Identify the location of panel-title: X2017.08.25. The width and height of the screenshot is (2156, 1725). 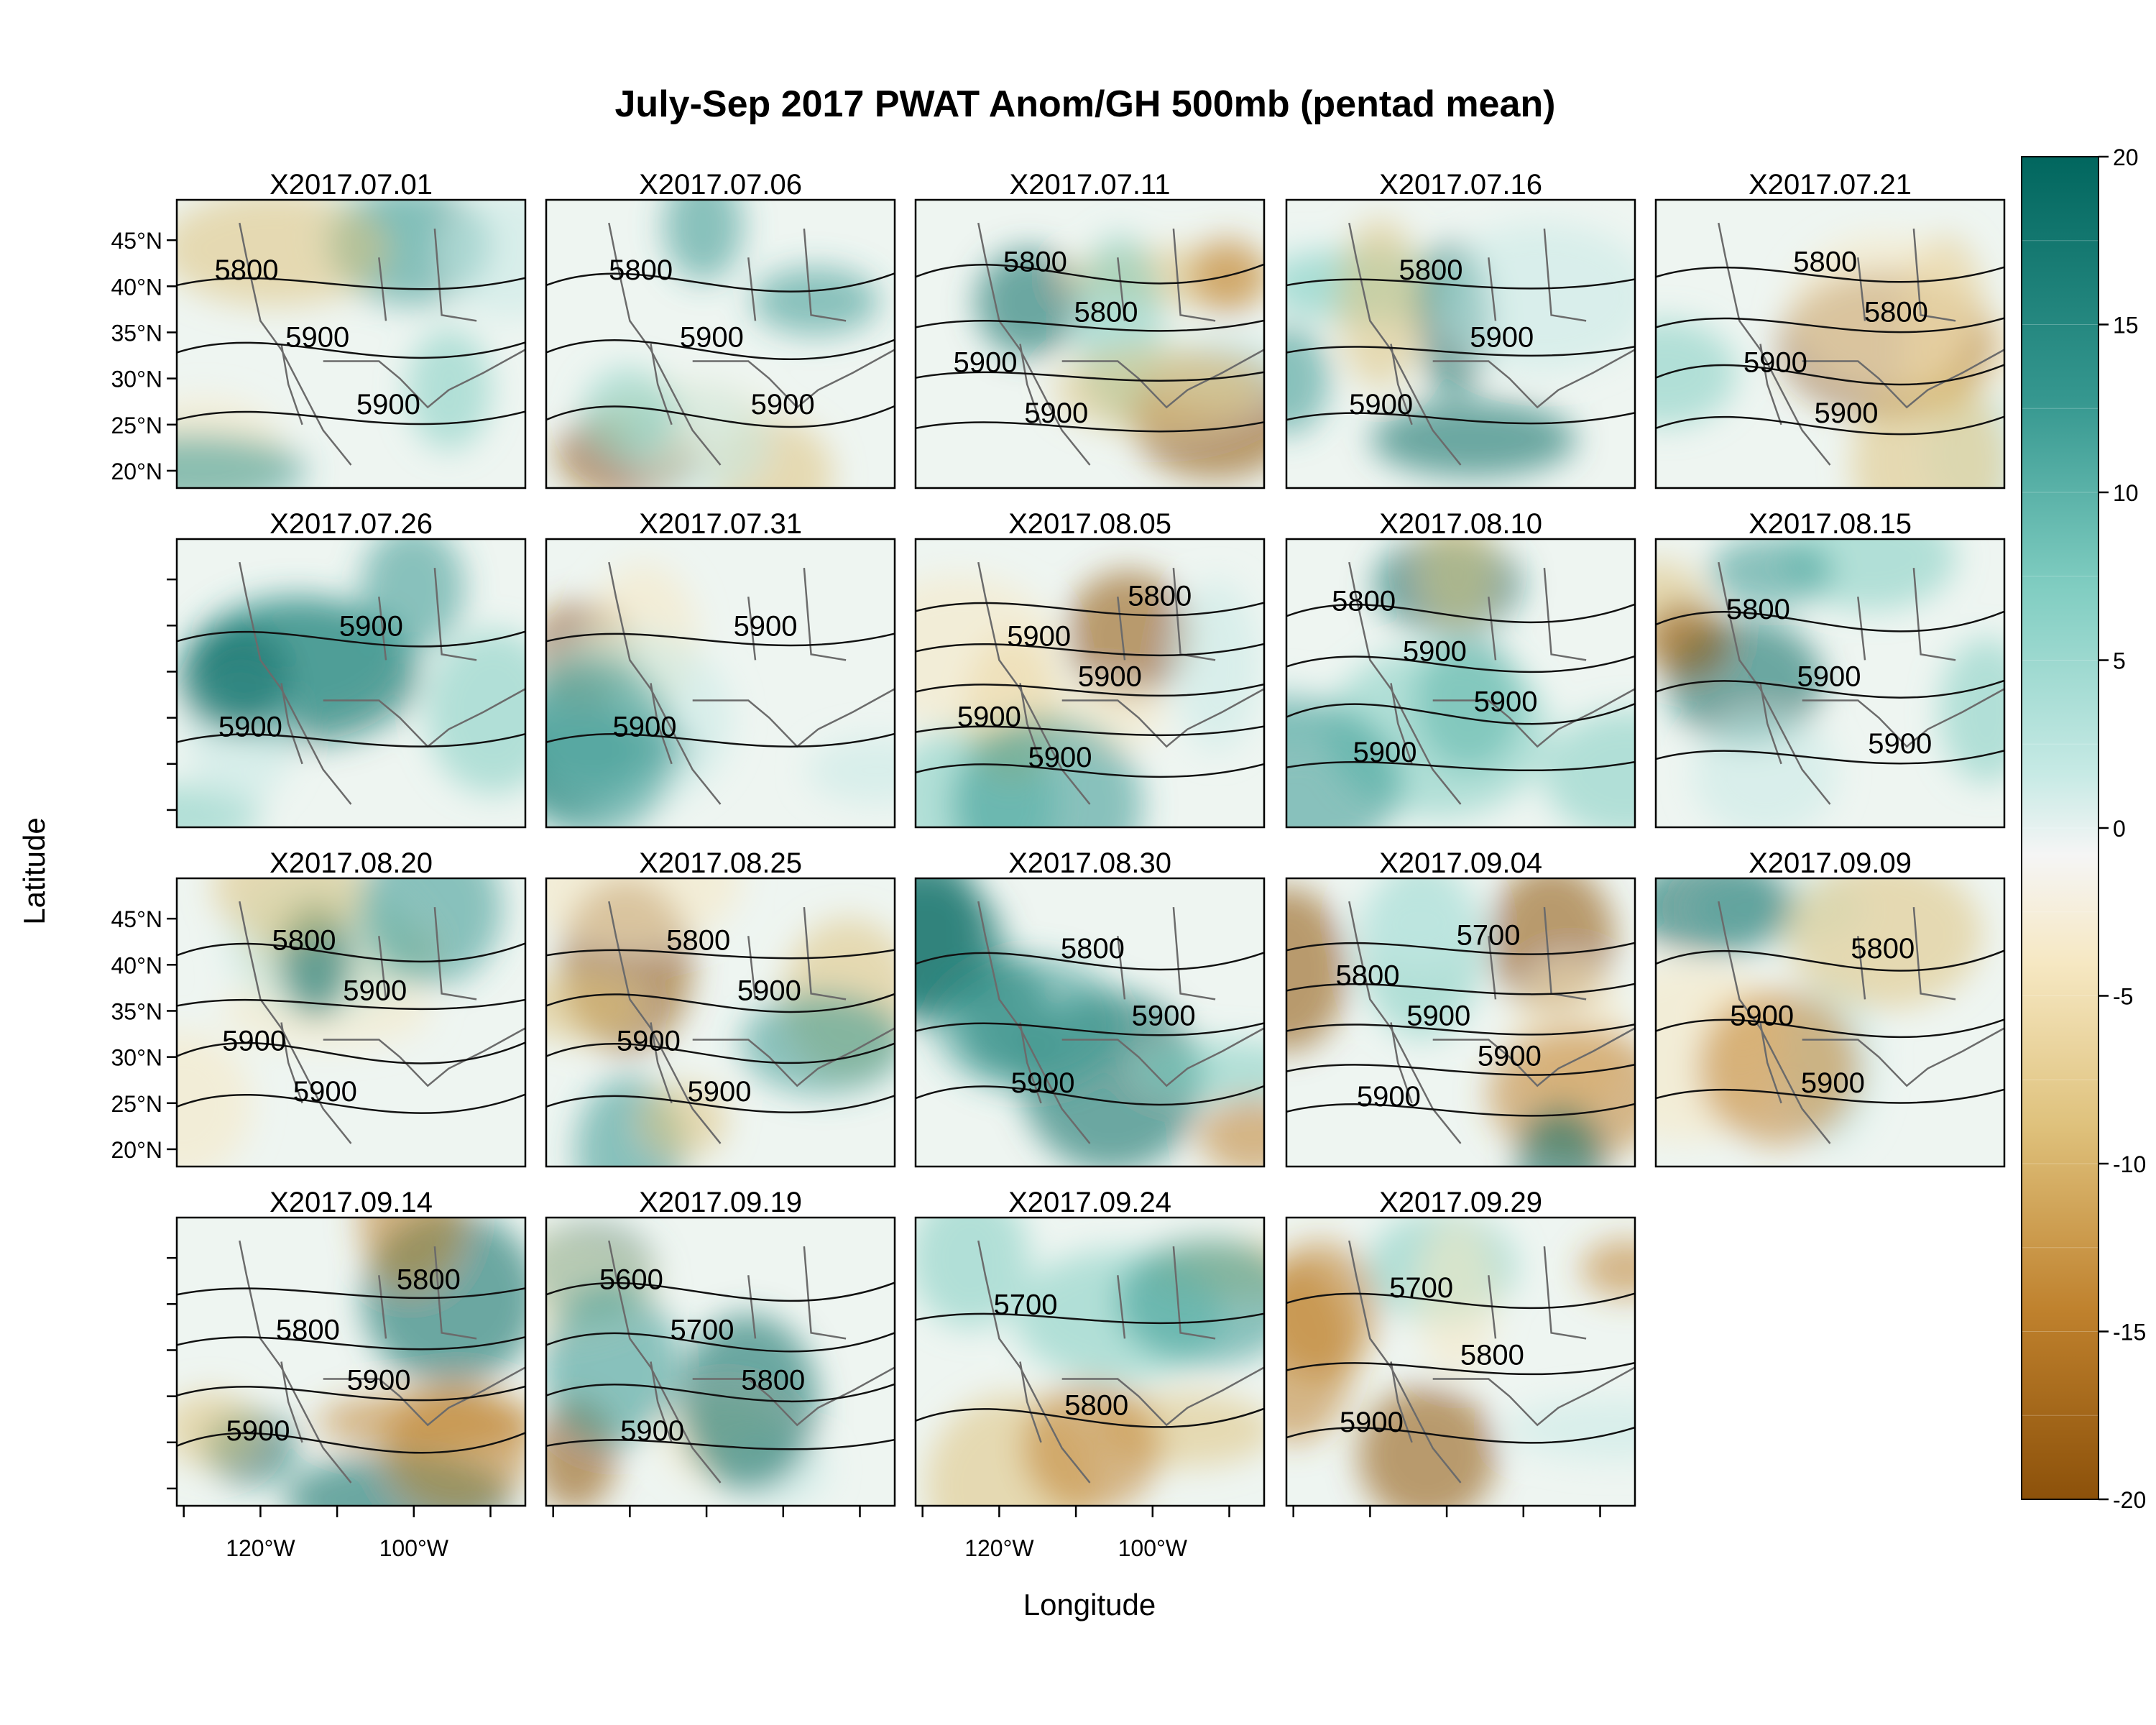
(720, 863).